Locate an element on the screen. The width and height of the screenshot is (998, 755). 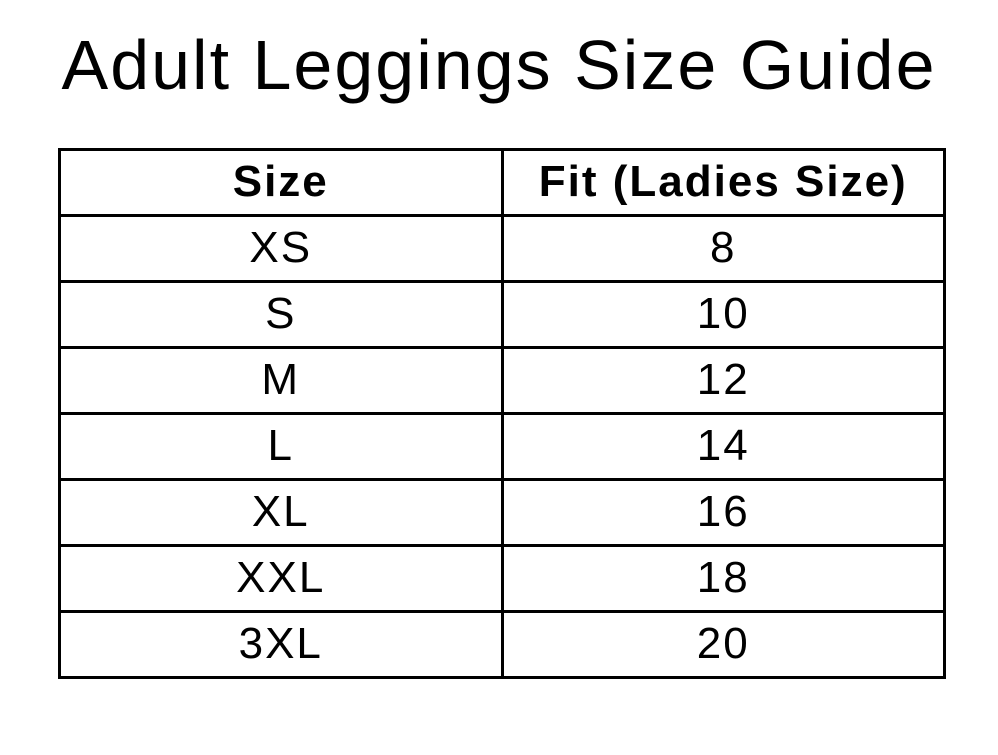
table-row: 3XL 20 is located at coordinates (502, 644).